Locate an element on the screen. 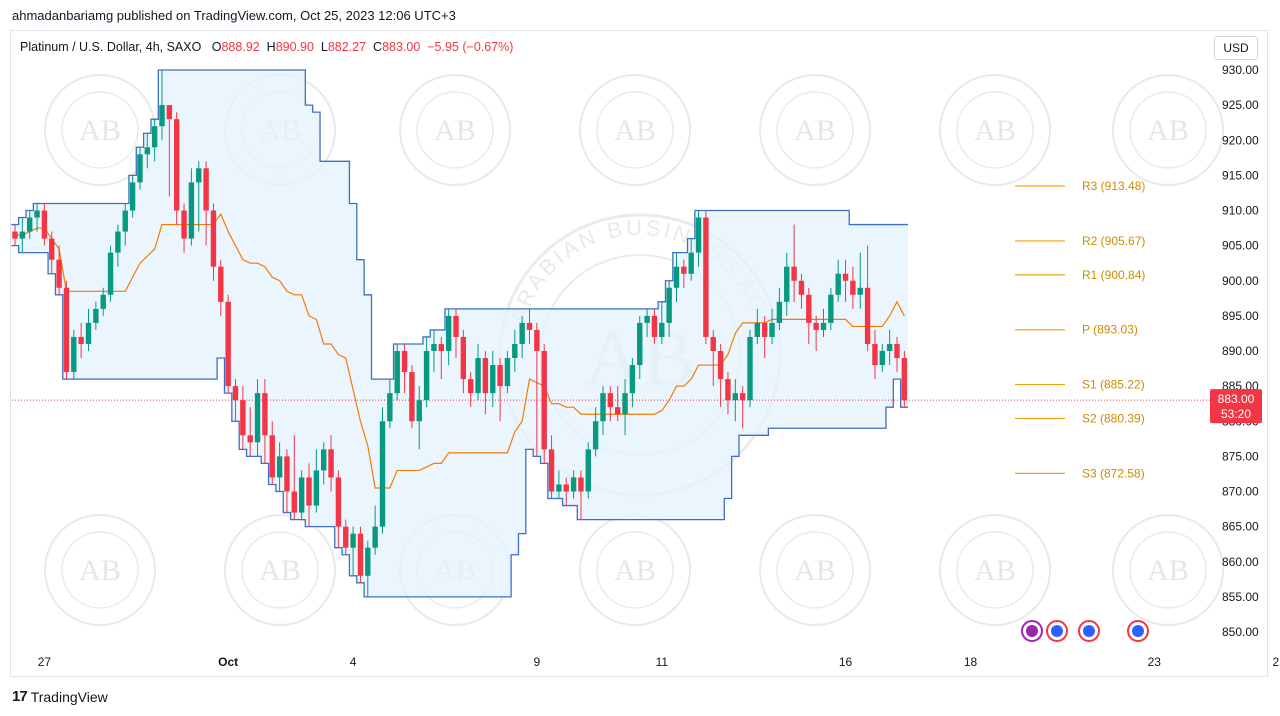 The height and width of the screenshot is (716, 1280). footer-brand: 17 TradingView is located at coordinates (60, 696).